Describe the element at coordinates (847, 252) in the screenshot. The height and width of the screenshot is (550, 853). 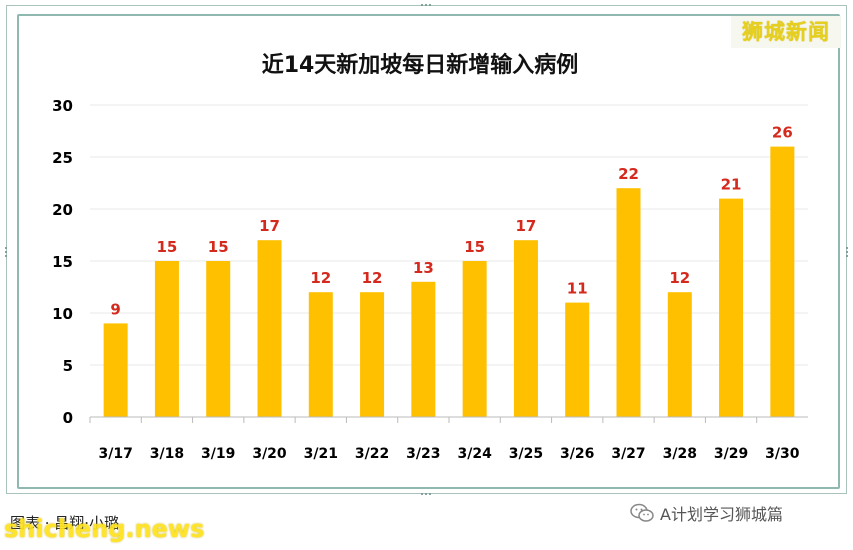
I see `resize-handle-right` at that location.